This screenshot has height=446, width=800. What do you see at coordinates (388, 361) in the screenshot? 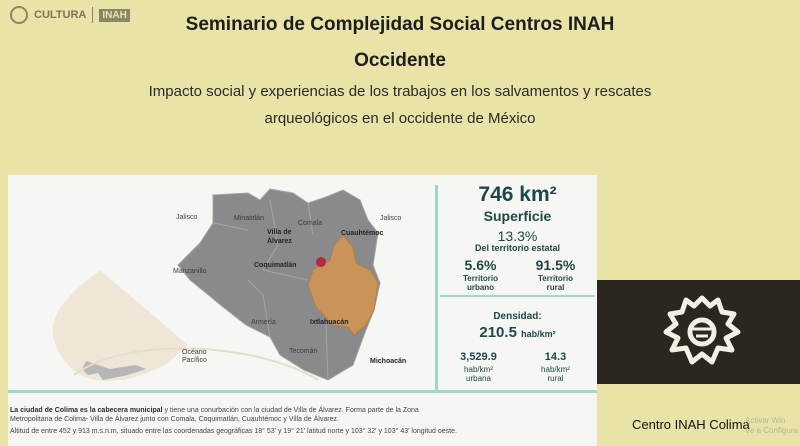
I see `map-label-michoacan: Michoacán` at bounding box center [388, 361].